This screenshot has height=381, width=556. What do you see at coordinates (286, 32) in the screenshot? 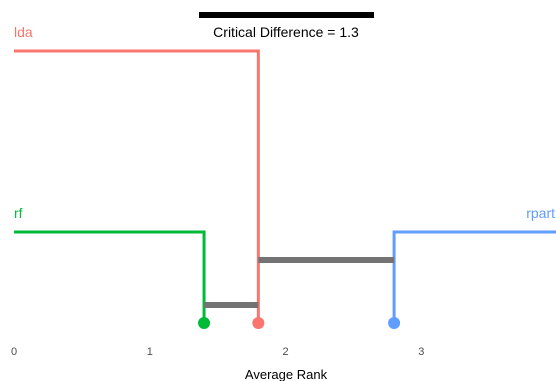
I see `critical-difference-label: Critical Difference = 1.3` at bounding box center [286, 32].